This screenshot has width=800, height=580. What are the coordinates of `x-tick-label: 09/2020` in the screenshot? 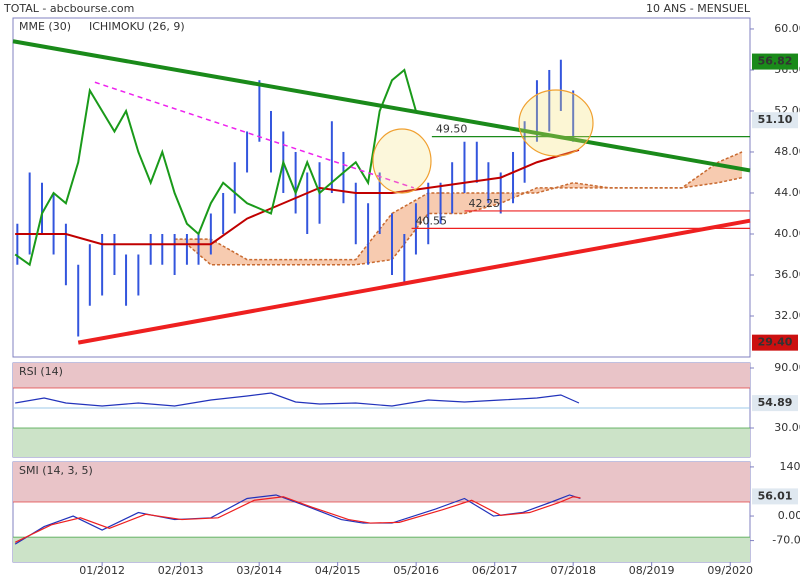 It's located at (730, 570).